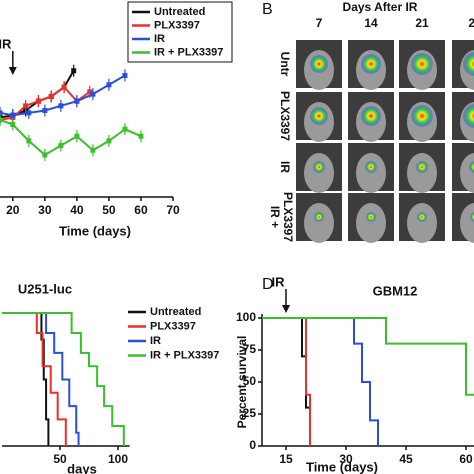 The height and width of the screenshot is (474, 474). I want to click on y-tick-label: 25, so click(250, 413).